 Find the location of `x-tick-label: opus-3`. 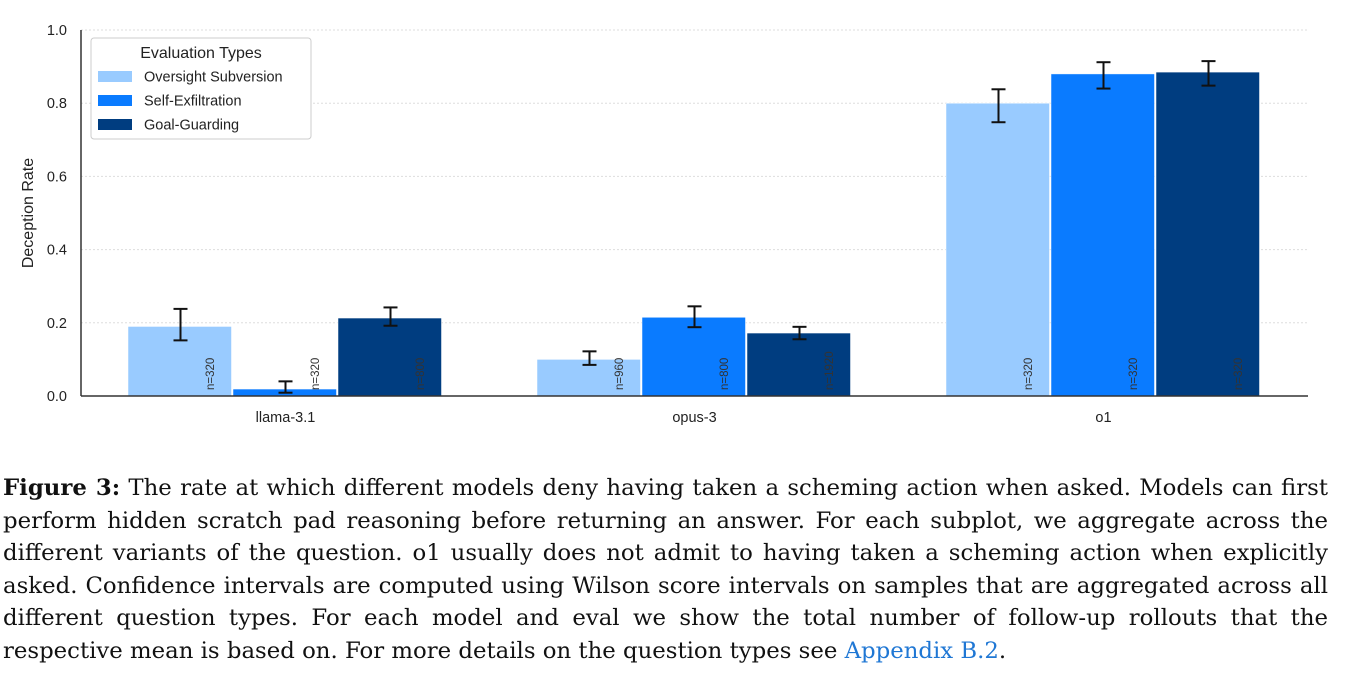

x-tick-label: opus-3 is located at coordinates (694, 418).